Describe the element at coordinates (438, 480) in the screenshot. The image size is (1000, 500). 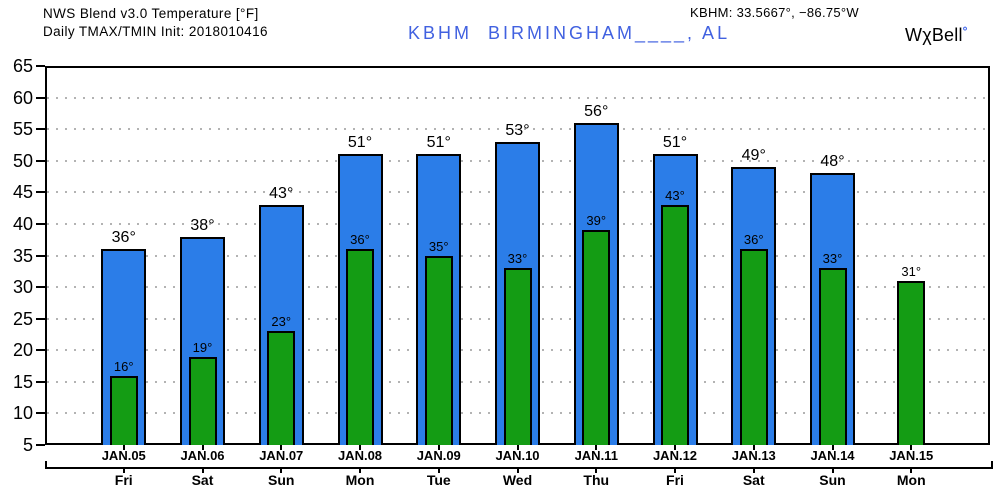
I see `weekday-label: Tue` at that location.